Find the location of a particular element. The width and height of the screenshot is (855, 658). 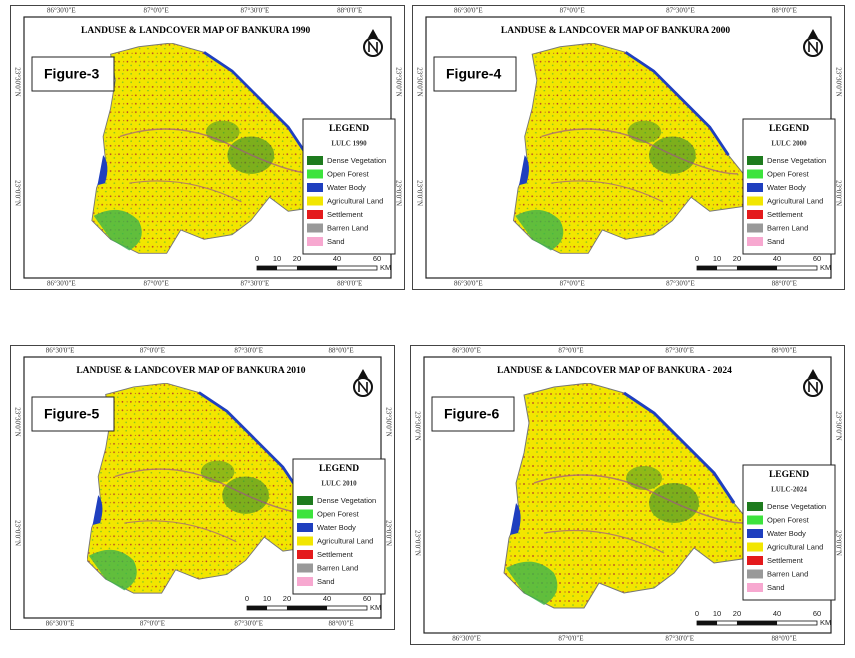

legend-subtitle: LULC 2010 is located at coordinates (339, 484).